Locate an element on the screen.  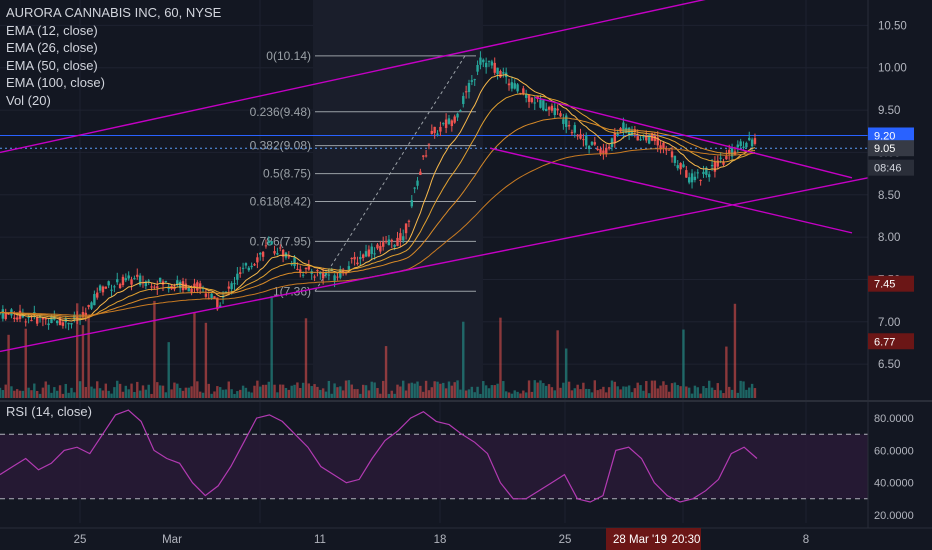
rsi-tick-label: 40.0000 is located at coordinates (894, 484).